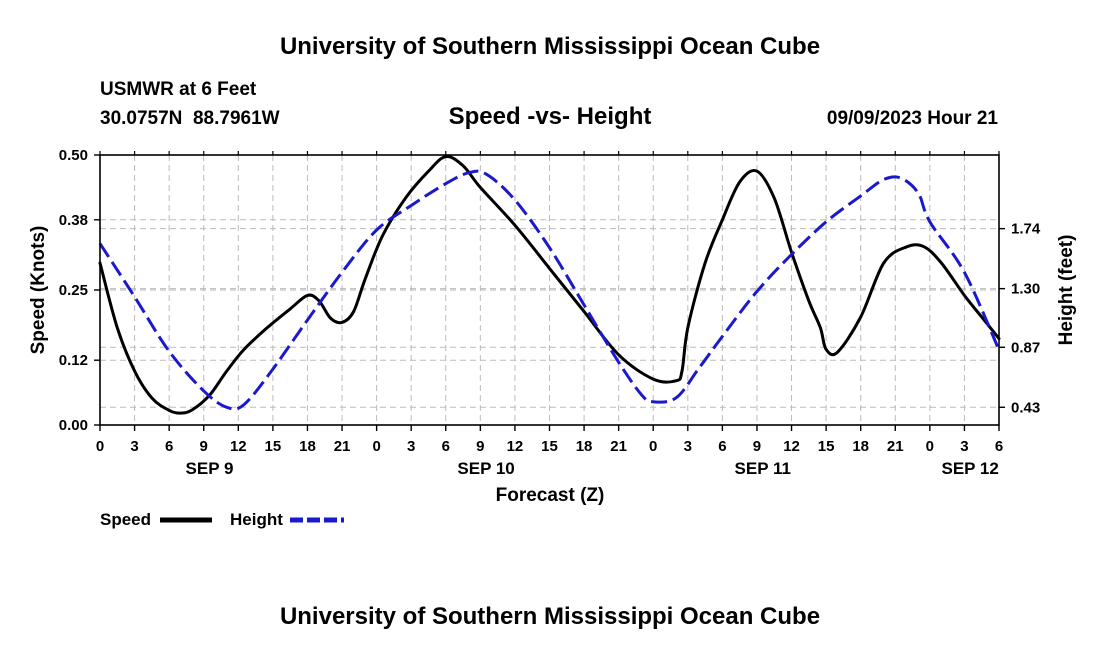 The width and height of the screenshot is (1100, 650). Describe the element at coordinates (1026, 229) in the screenshot. I see `y2-tick-label: 1.74` at that location.